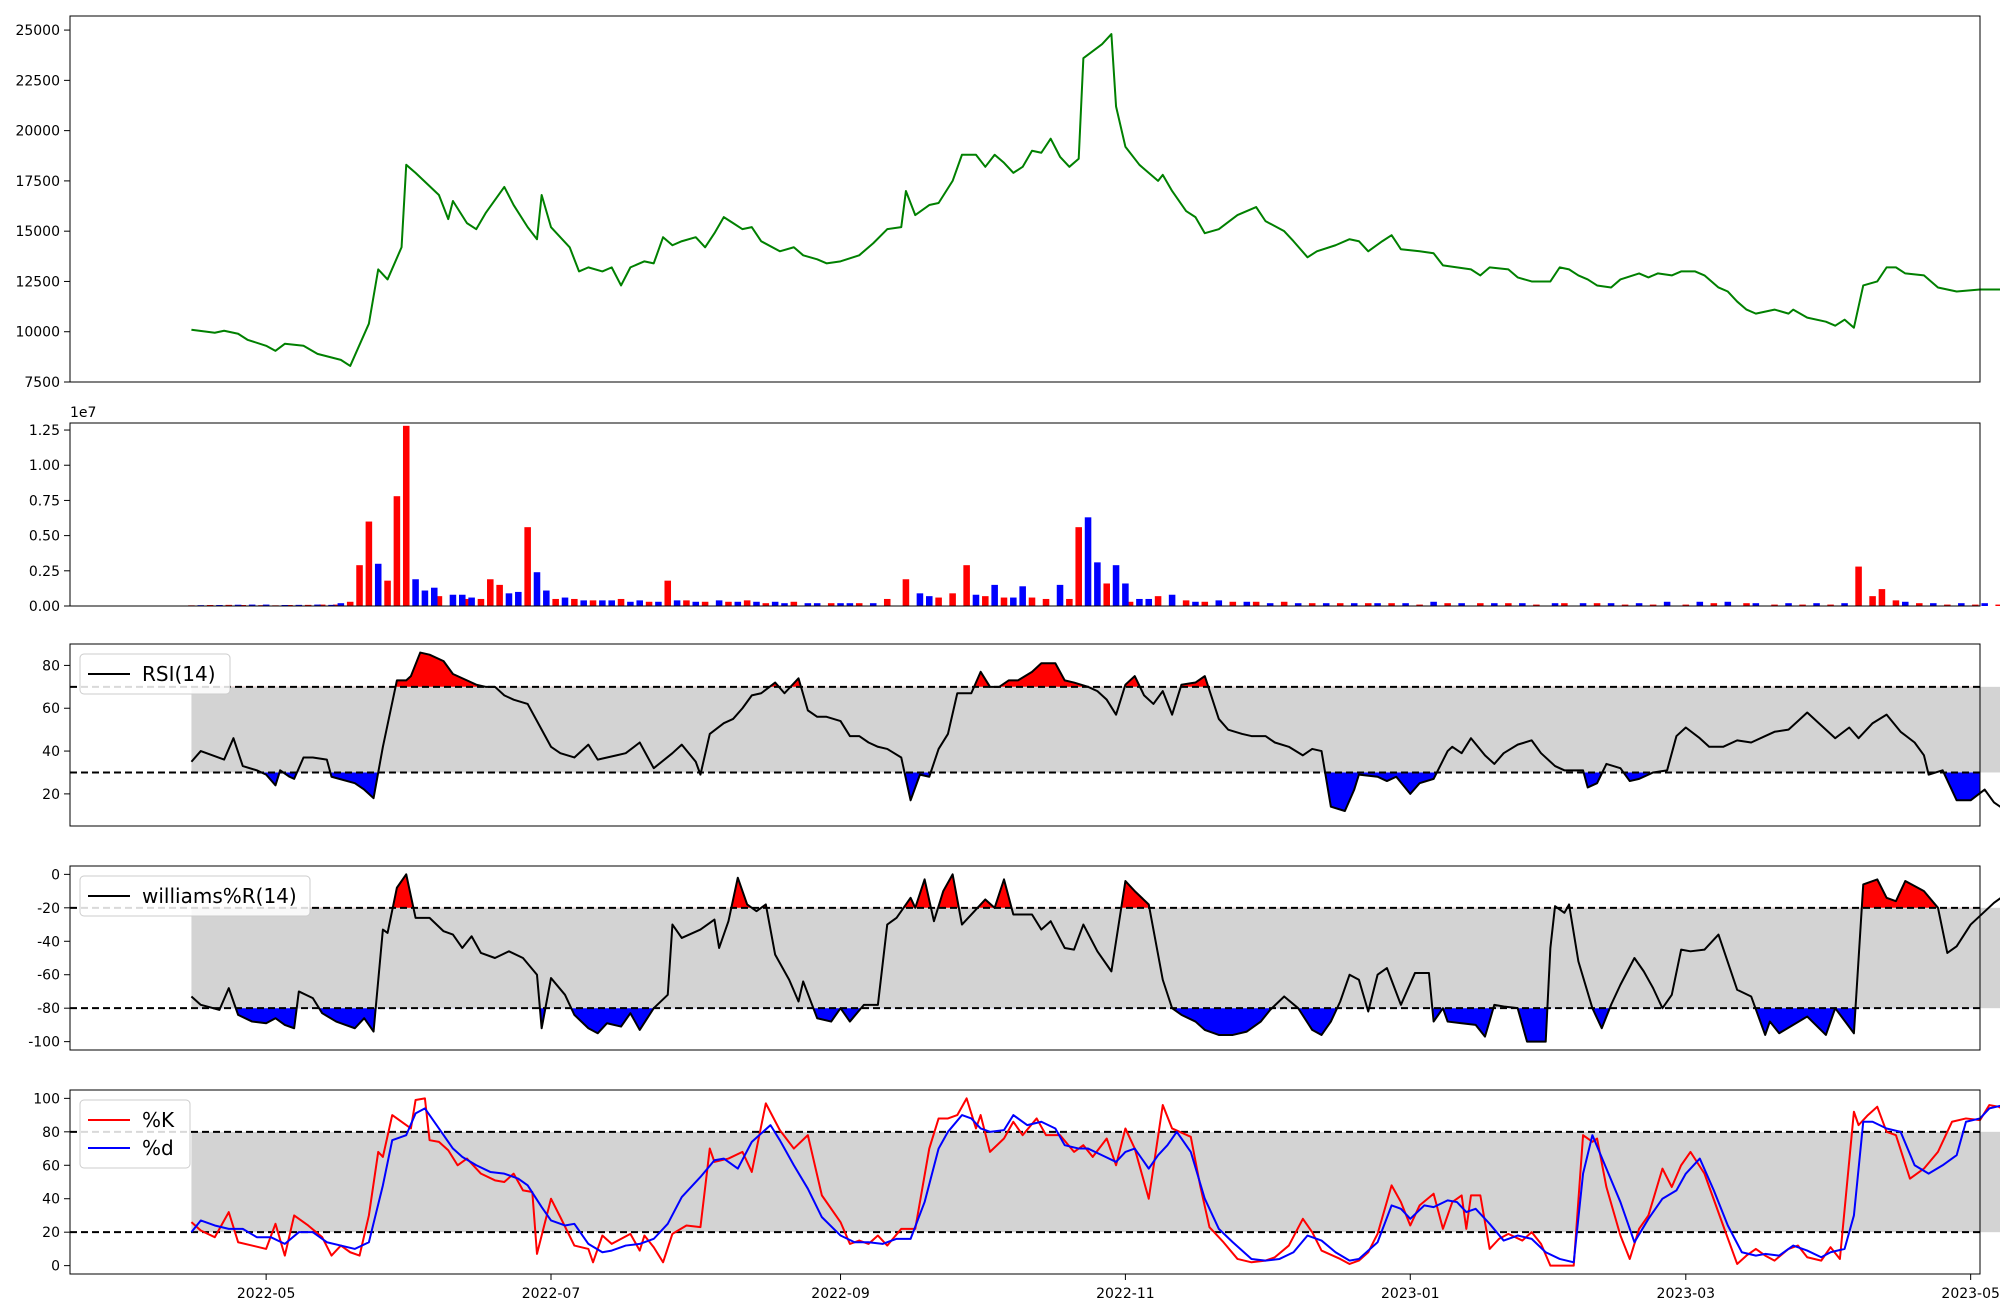  I want to click on williams-y-tick-label: -100, so click(44, 1043).